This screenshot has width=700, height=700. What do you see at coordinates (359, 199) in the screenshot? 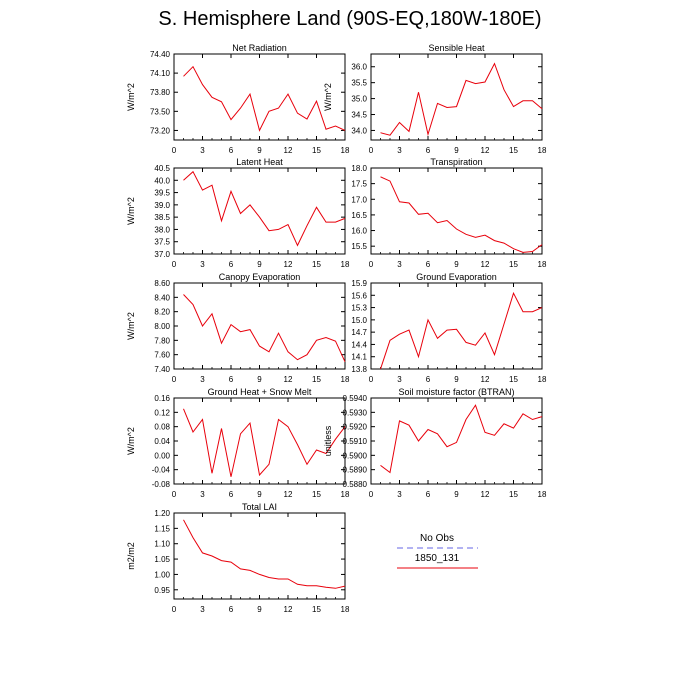
I see `y-tick-label: 17.0` at bounding box center [359, 199].